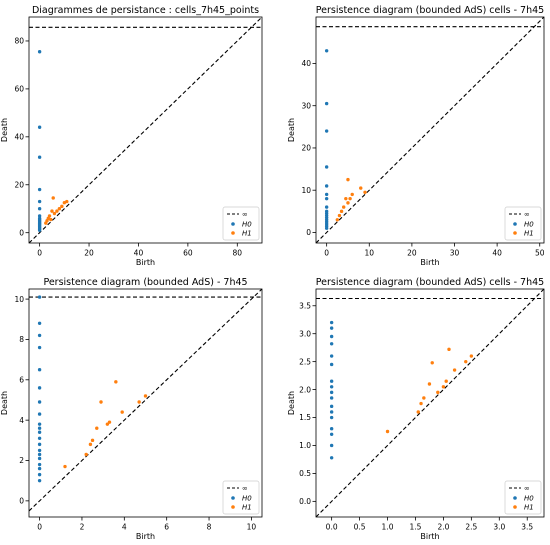  Describe the element at coordinates (305, 417) in the screenshot. I see `y-tick-label: 1.5` at that location.